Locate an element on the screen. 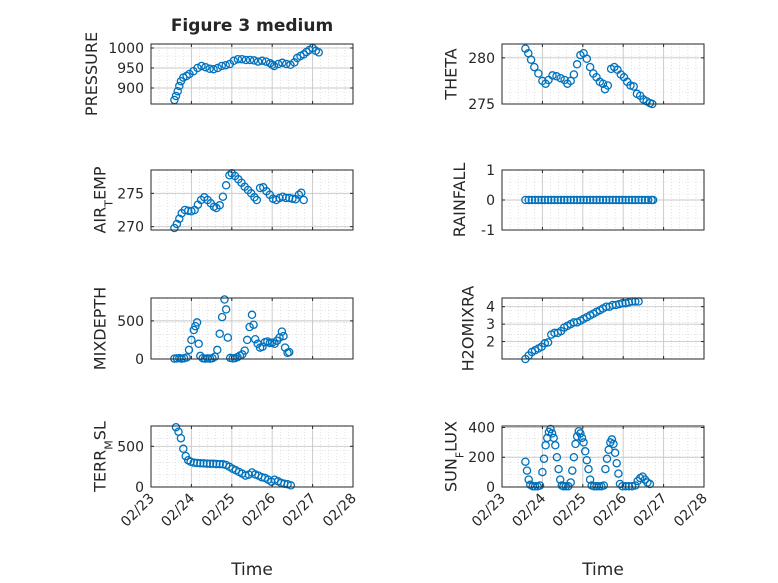 The width and height of the screenshot is (778, 583). y-axis-label: MIXDEPTH is located at coordinates (100, 328).